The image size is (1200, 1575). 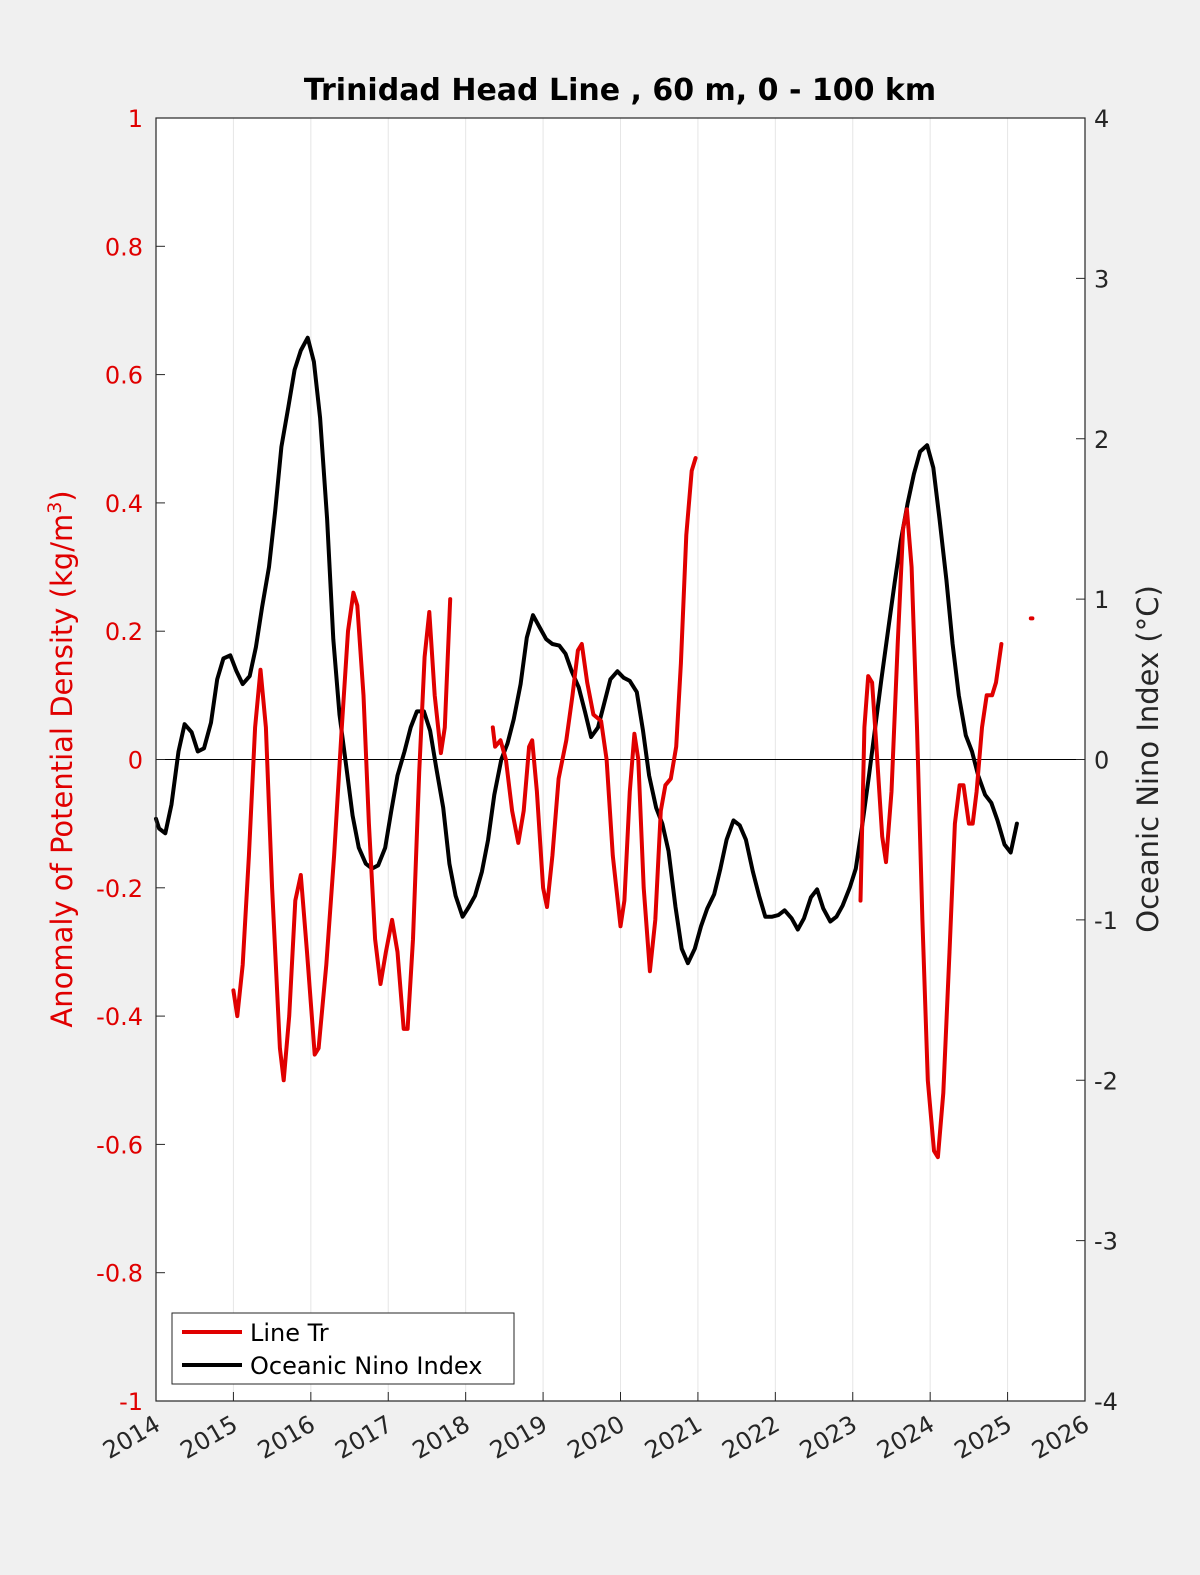 I want to click on left-y-tick-label-0: 0, so click(x=135, y=761).